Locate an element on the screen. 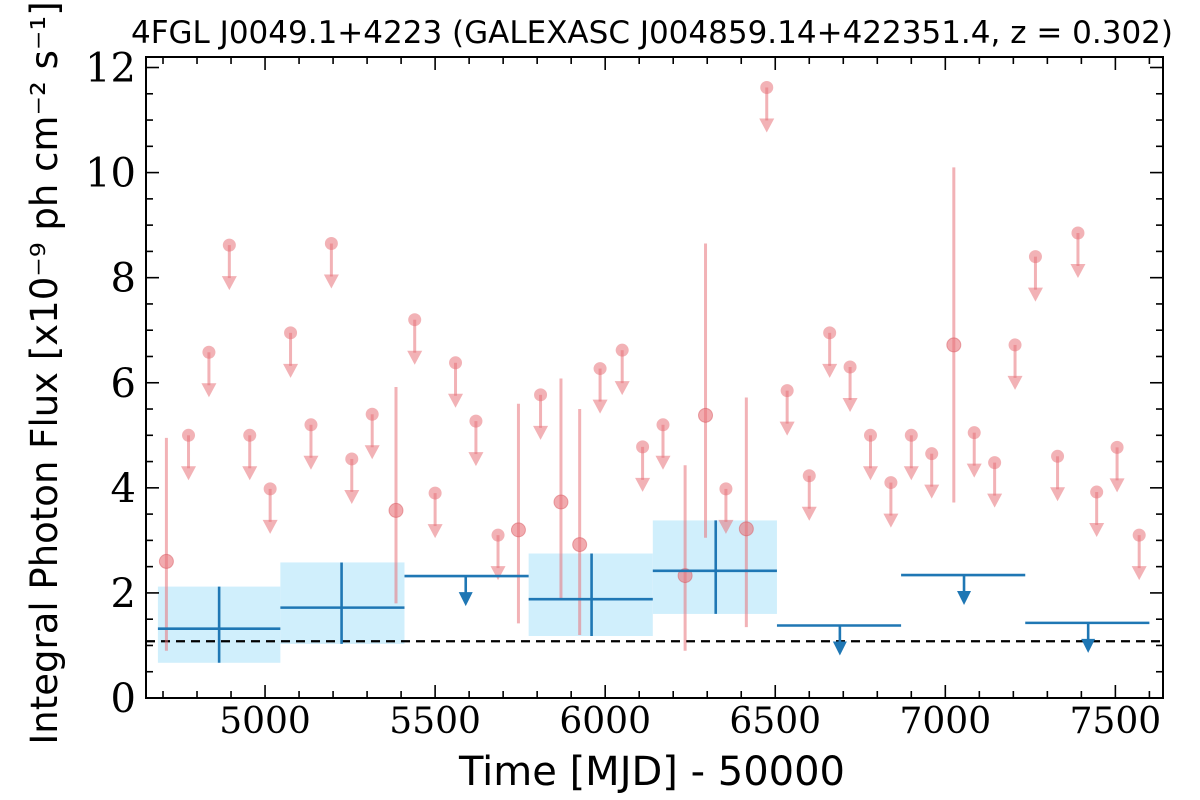 This screenshot has width=1200, height=800. x-tick-label: 7000 is located at coordinates (946, 721).